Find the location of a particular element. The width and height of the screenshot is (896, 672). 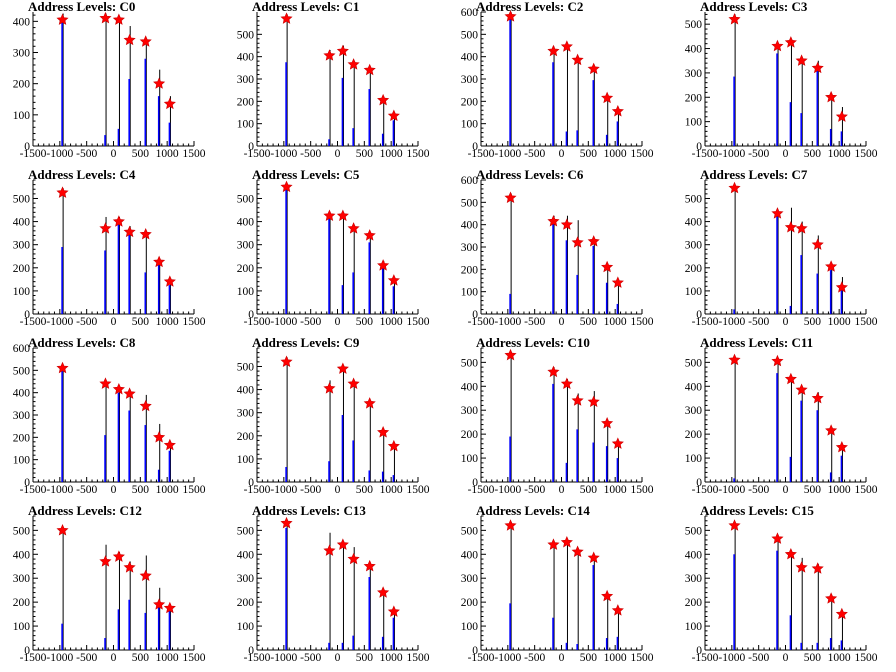

chart-title: Address Levels: C11 is located at coordinates (756, 342).